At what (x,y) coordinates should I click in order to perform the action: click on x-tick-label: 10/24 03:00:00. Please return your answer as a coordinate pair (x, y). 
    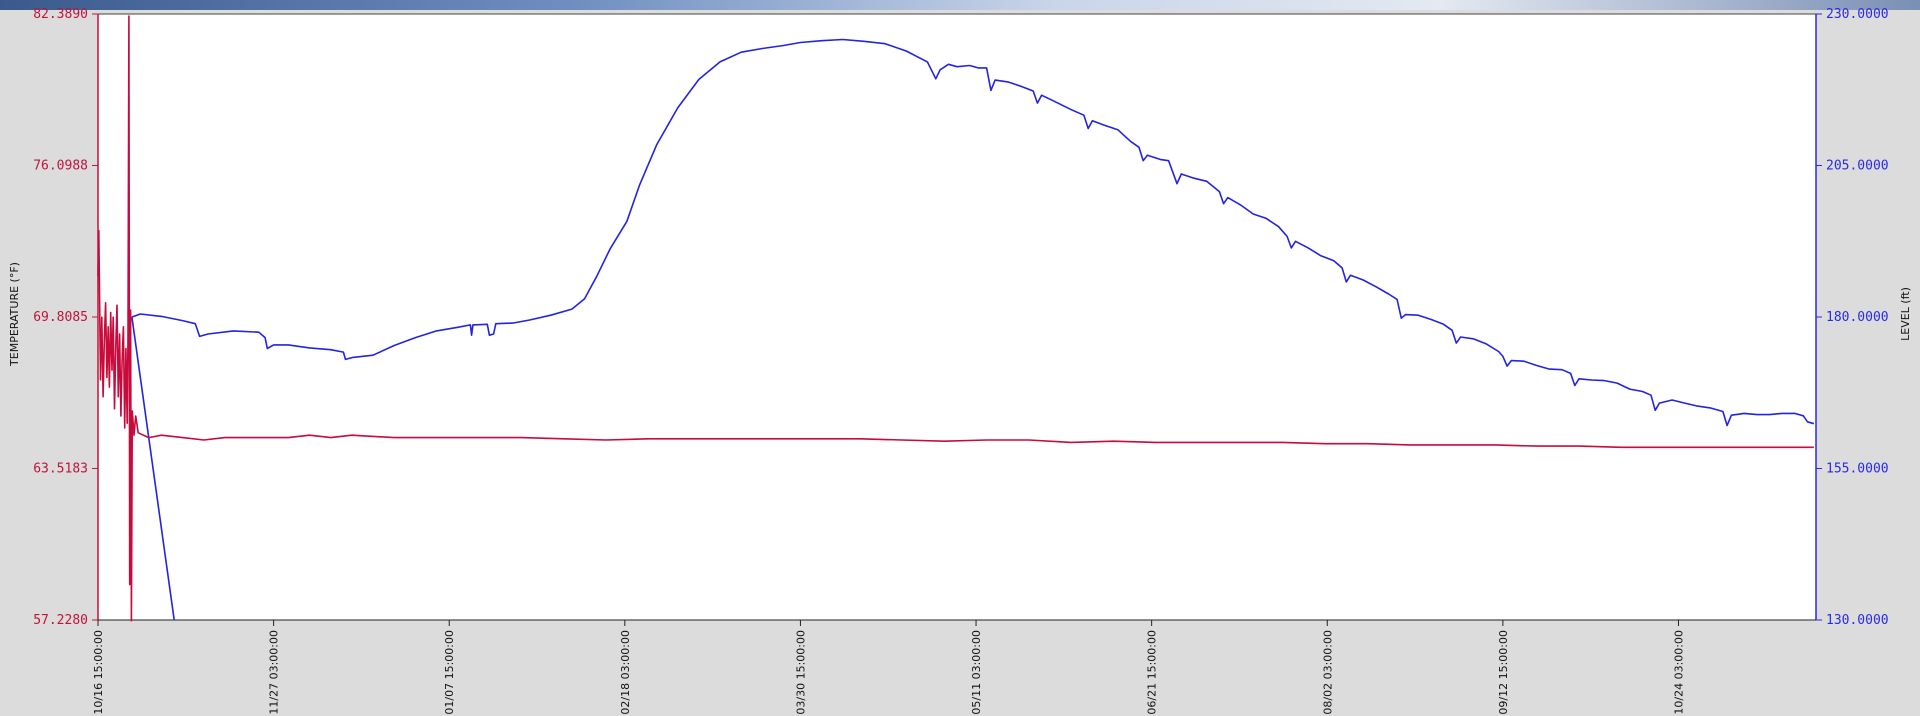
    Looking at the image, I should click on (1678, 672).